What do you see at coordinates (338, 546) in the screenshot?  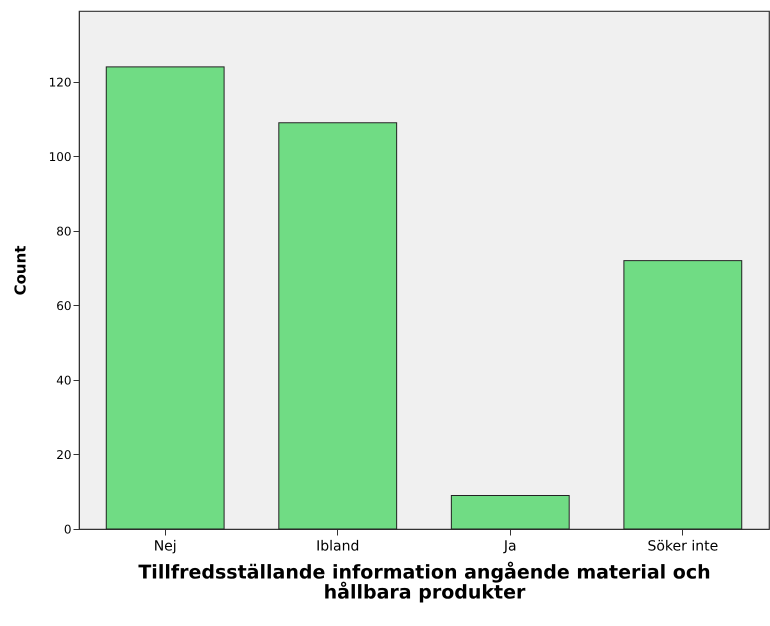 I see `x-tick-label: Ibland` at bounding box center [338, 546].